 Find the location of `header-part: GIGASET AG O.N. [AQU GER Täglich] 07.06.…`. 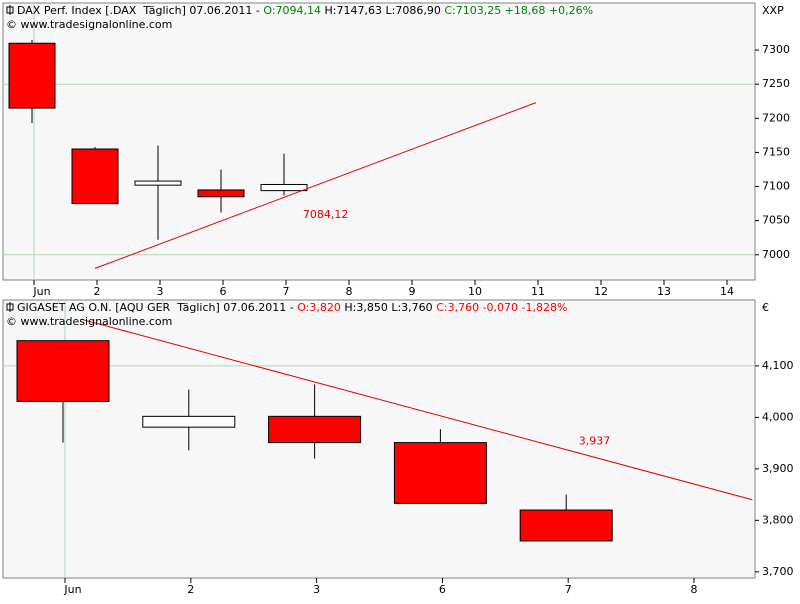

header-part: GIGASET AG O.N. [AQU GER Täglich] 07.06.… is located at coordinates (157, 307).